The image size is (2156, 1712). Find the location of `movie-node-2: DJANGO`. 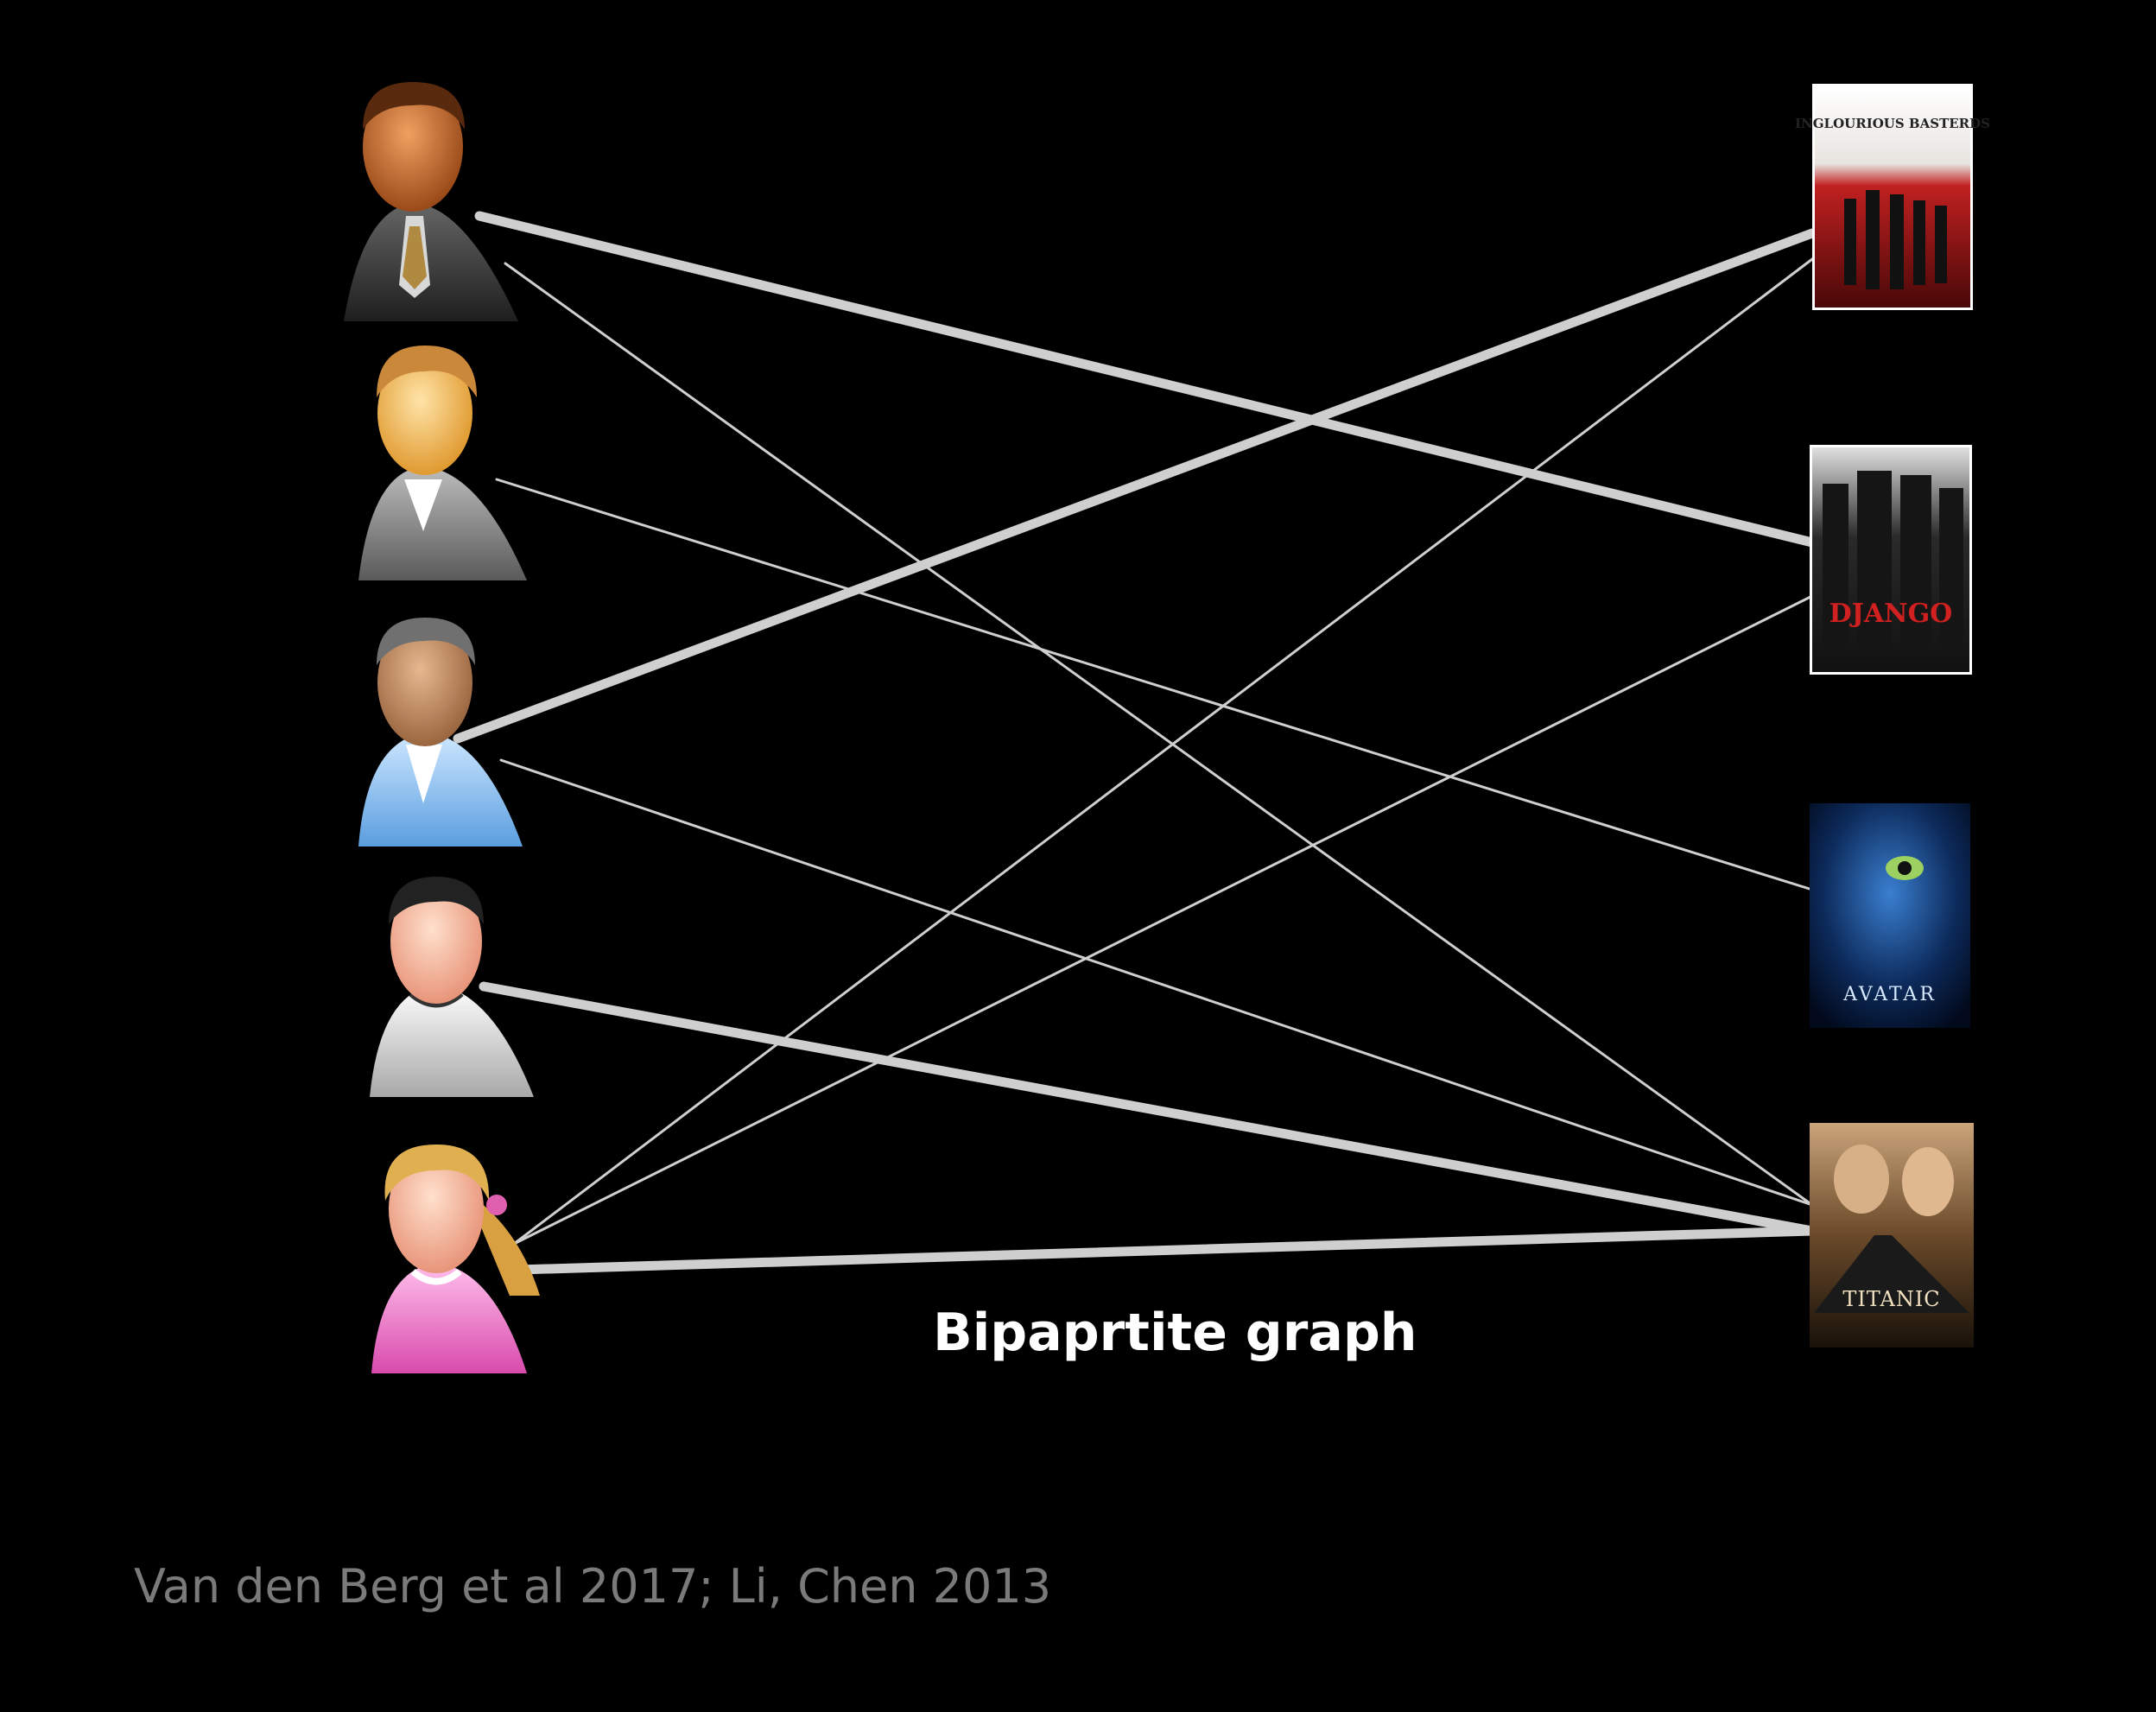

movie-node-2: DJANGO is located at coordinates (1891, 560).